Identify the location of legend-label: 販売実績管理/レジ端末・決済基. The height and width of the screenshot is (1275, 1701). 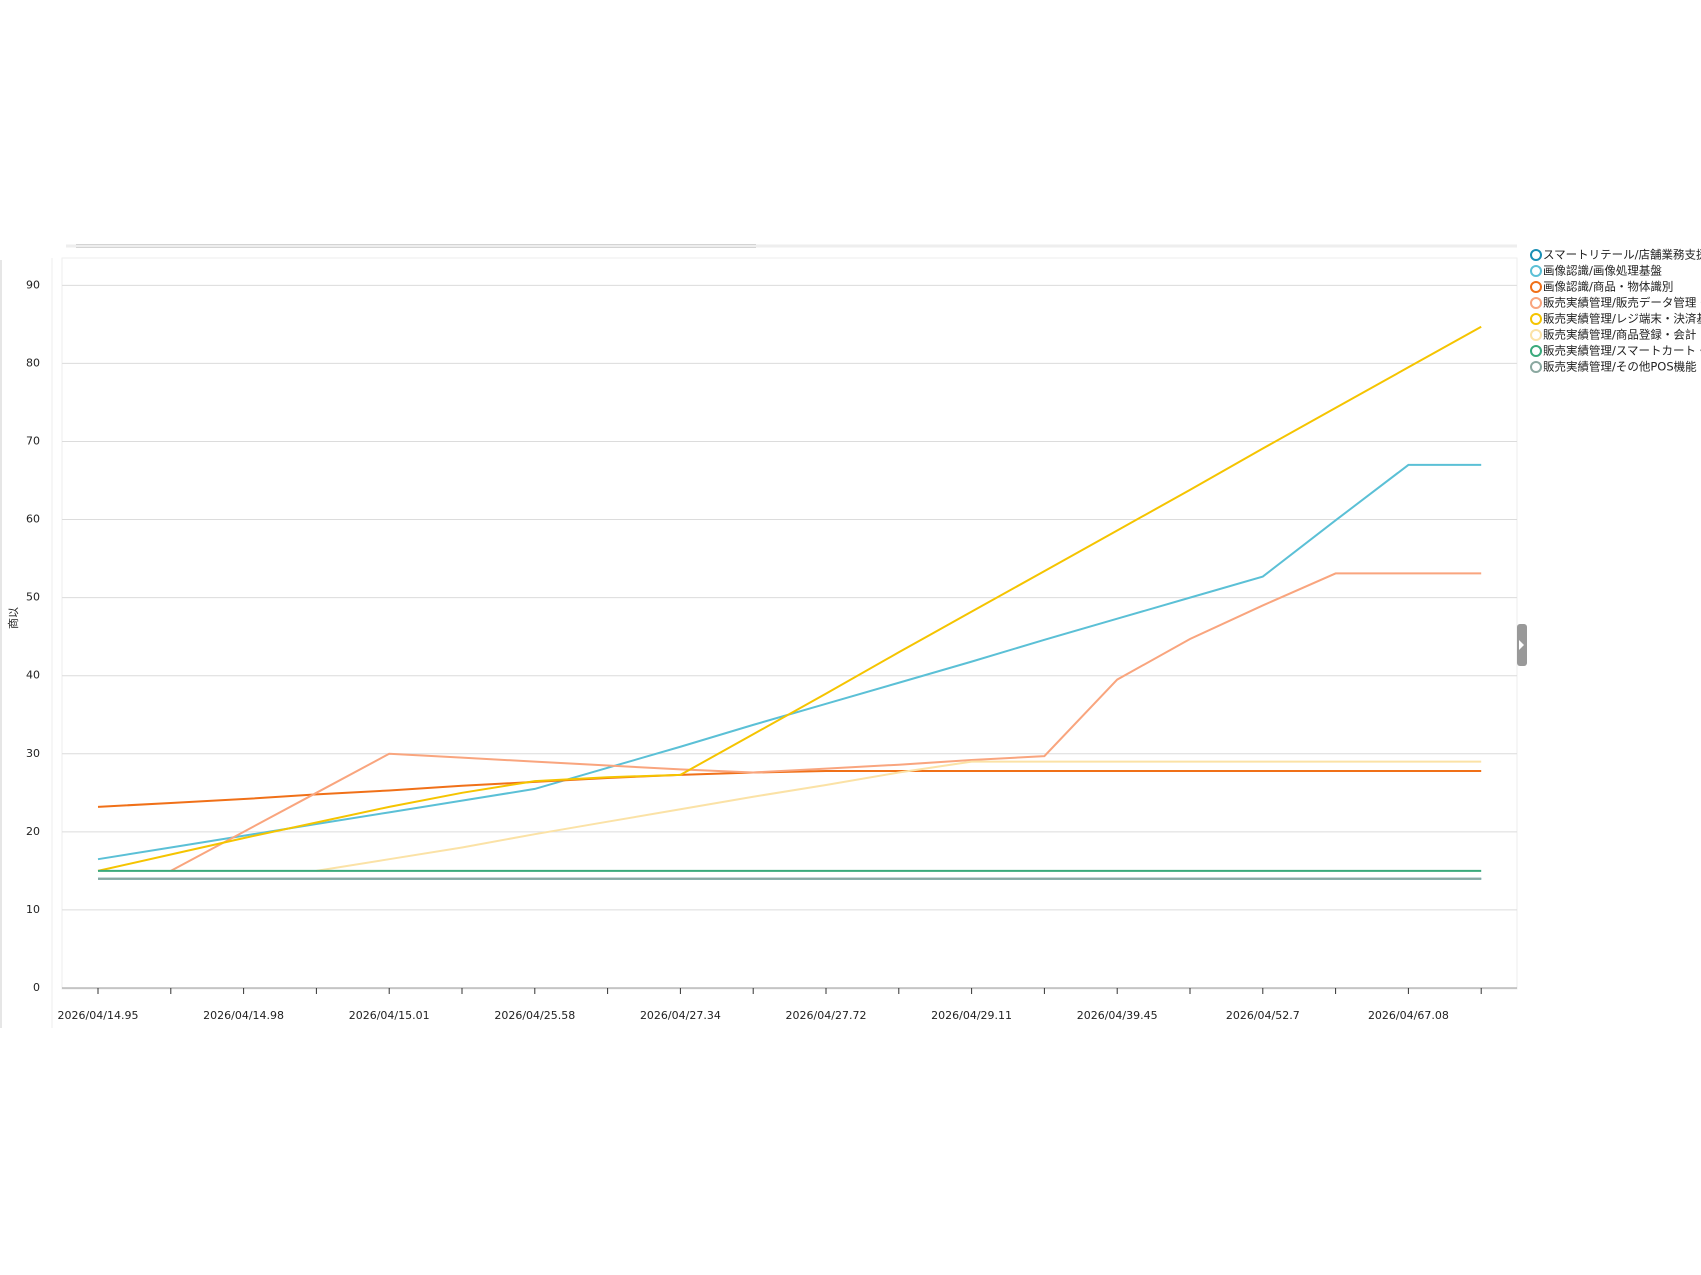
(1622, 319).